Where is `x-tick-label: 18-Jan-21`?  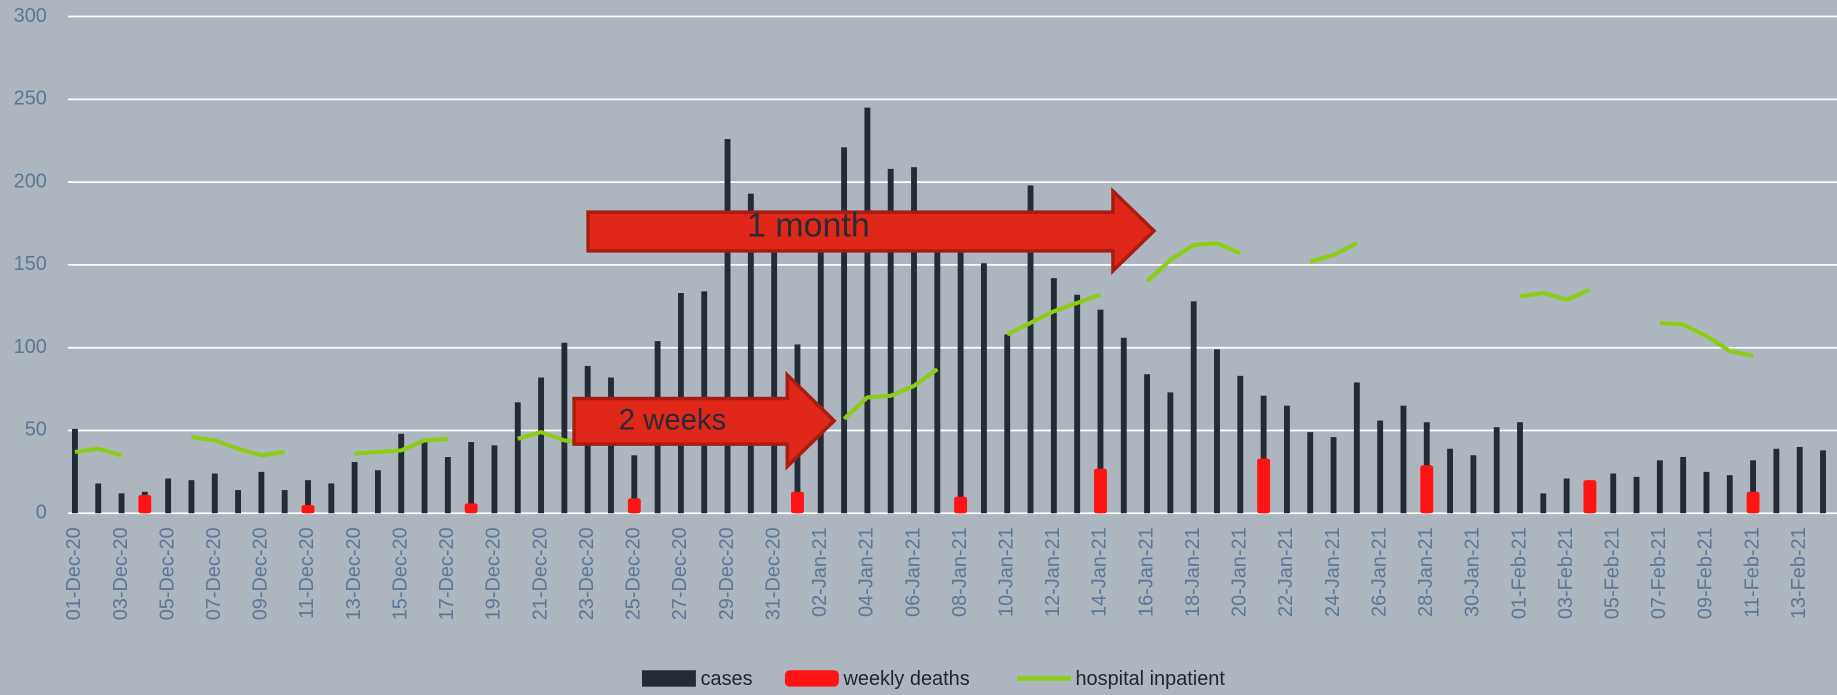 x-tick-label: 18-Jan-21 is located at coordinates (1193, 572).